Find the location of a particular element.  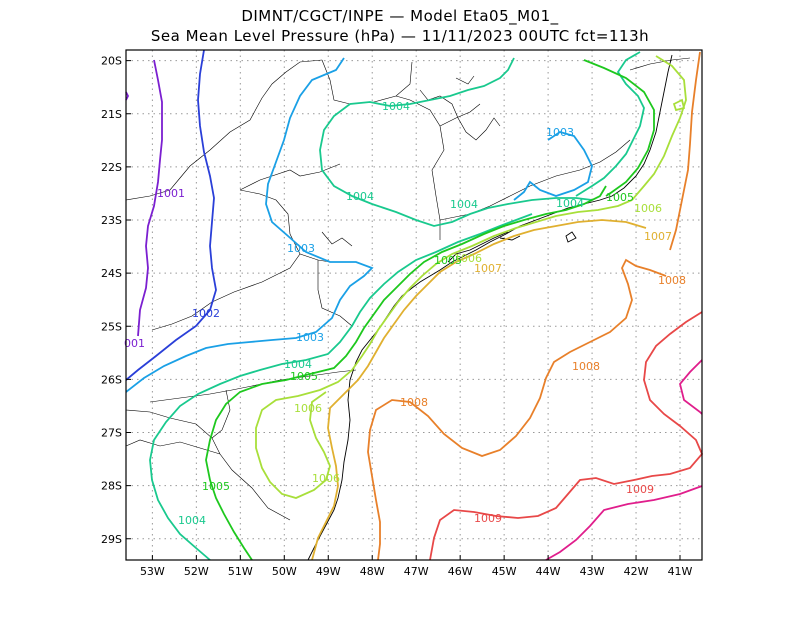

x-tick-label: 46W is located at coordinates (460, 571).